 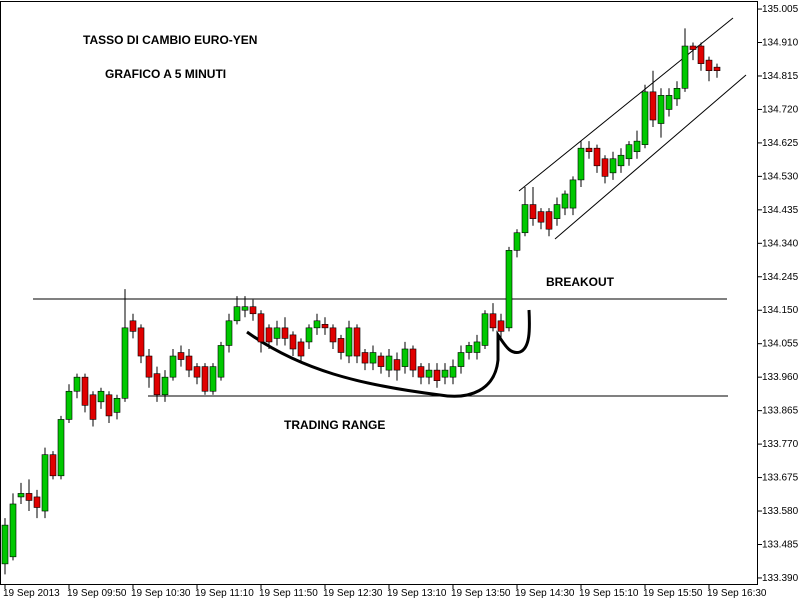 I want to click on hand-drawn-curve, so click(x=388, y=353).